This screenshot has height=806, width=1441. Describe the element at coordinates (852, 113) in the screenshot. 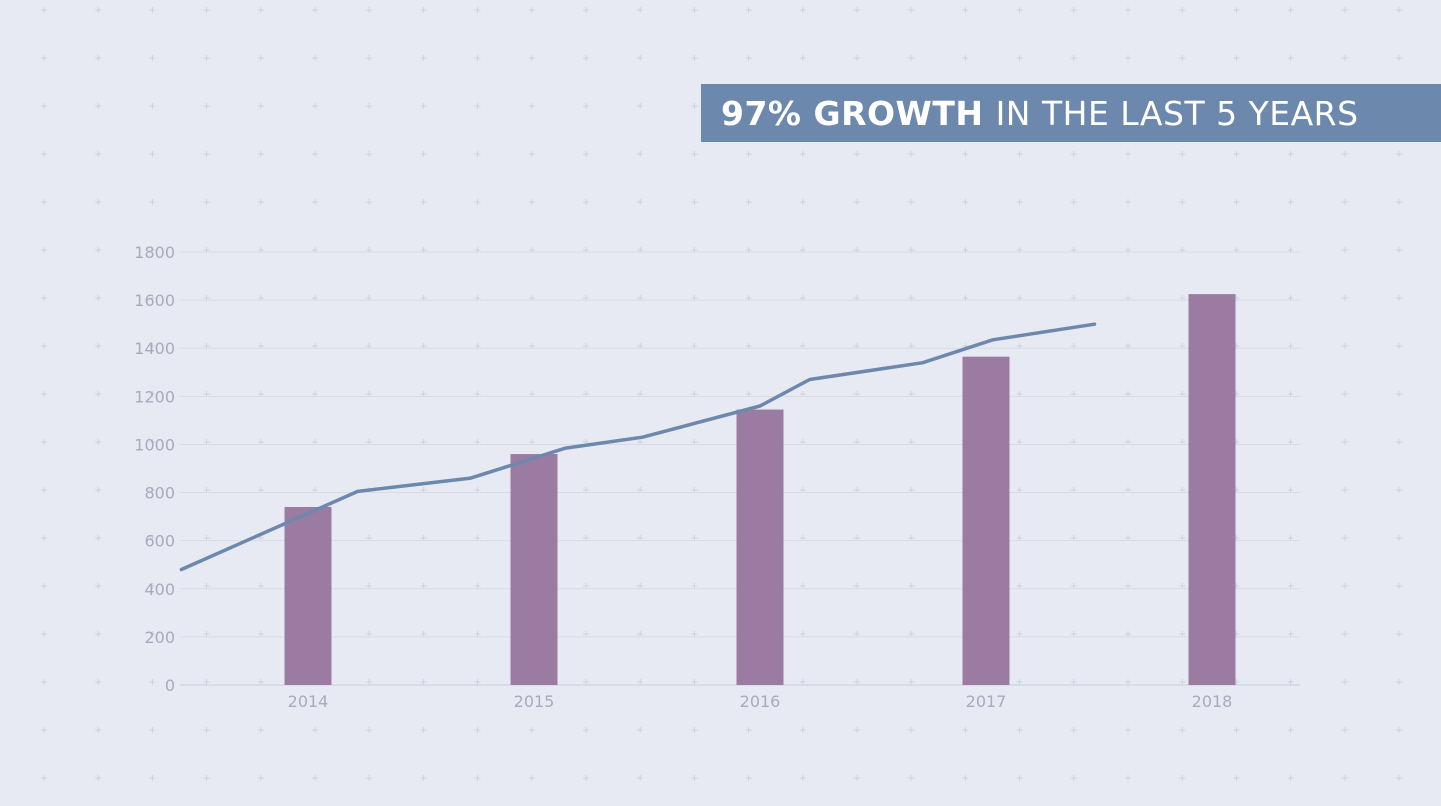

I see `headline-bold: 97% GROWTH` at that location.